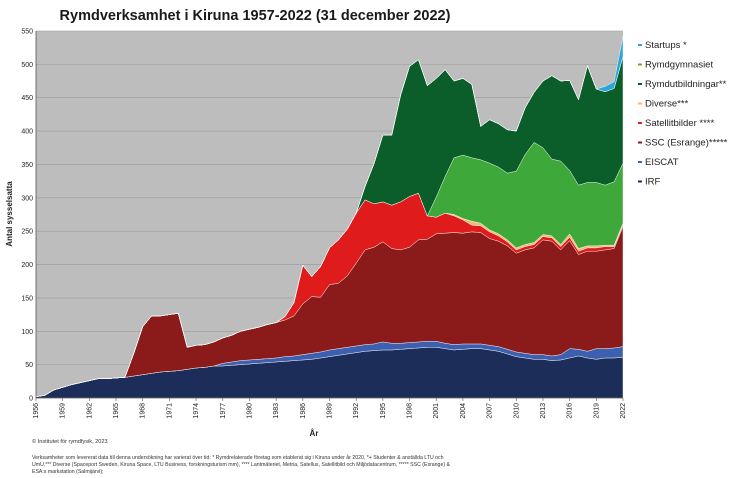 Image resolution: width=750 pixels, height=478 pixels. Describe the element at coordinates (662, 162) in the screenshot. I see `legend-label: EISCAT` at that location.